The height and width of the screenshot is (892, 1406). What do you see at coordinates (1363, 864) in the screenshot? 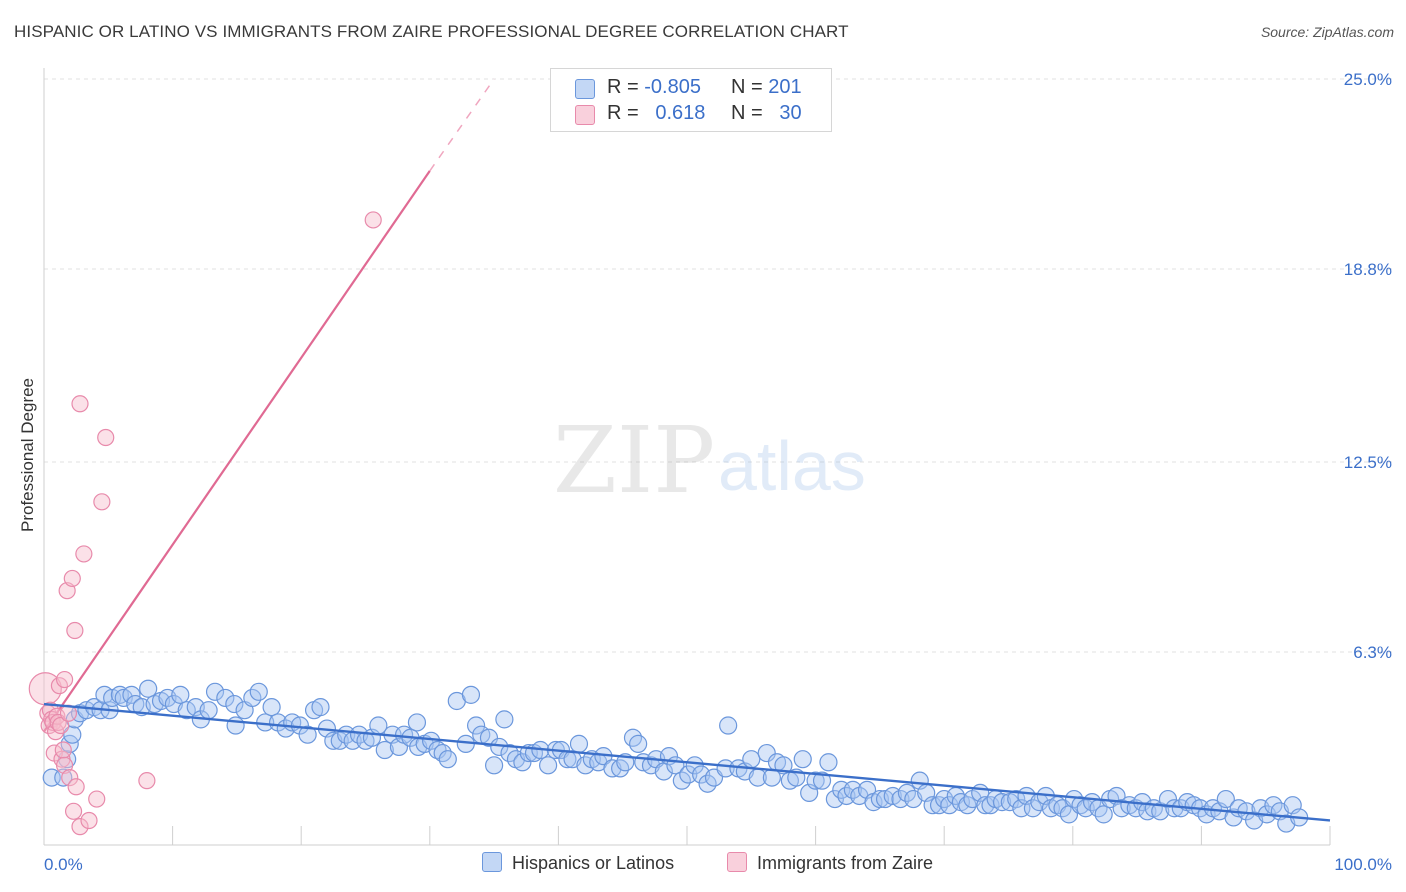
I see `x-tick-label-max: 100.0%` at bounding box center [1363, 864].